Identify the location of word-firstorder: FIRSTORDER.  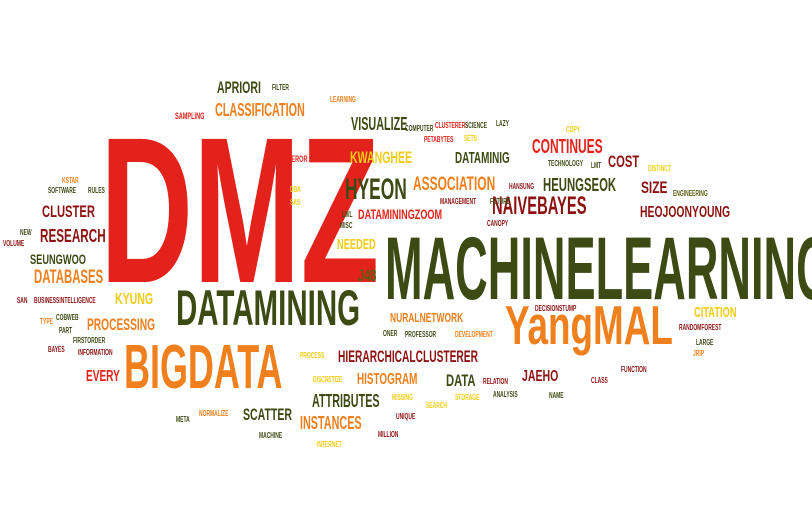
(89, 340).